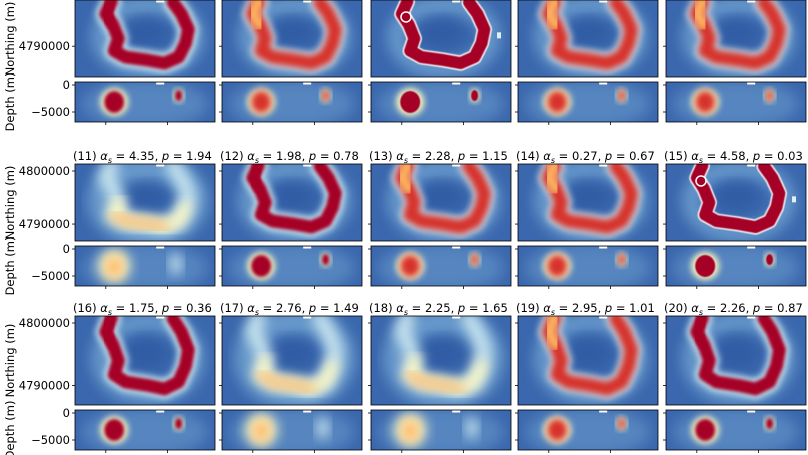 The width and height of the screenshot is (808, 455). Describe the element at coordinates (10, 203) in the screenshot. I see `northing-axis-label: Northing (m)` at that location.